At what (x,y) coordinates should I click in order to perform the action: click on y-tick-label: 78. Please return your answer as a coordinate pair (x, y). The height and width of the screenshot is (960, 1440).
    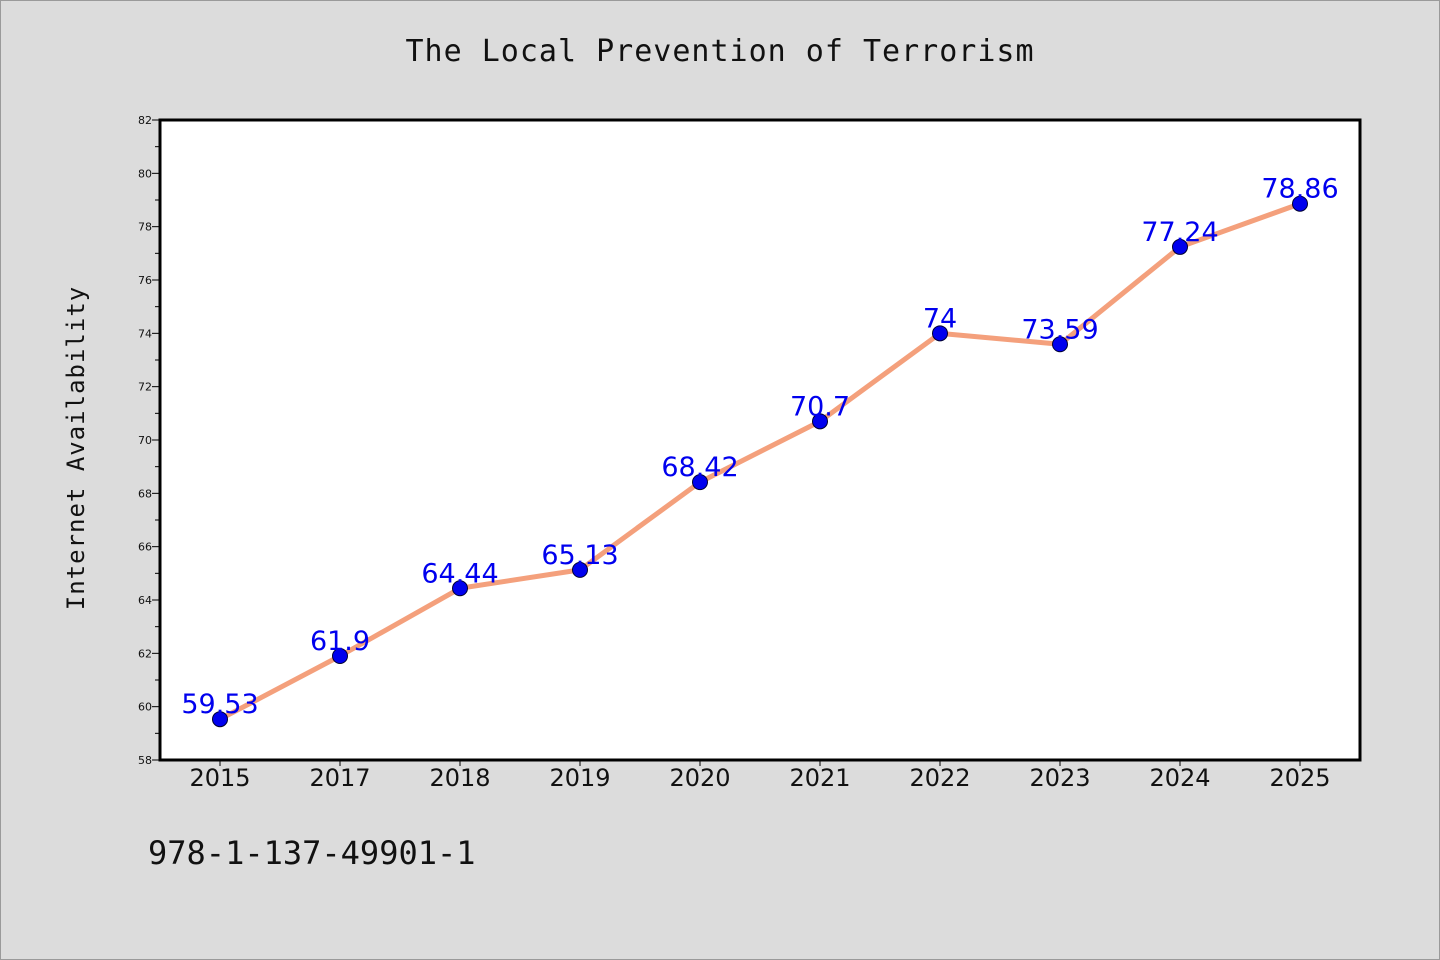
    Looking at the image, I should click on (145, 227).